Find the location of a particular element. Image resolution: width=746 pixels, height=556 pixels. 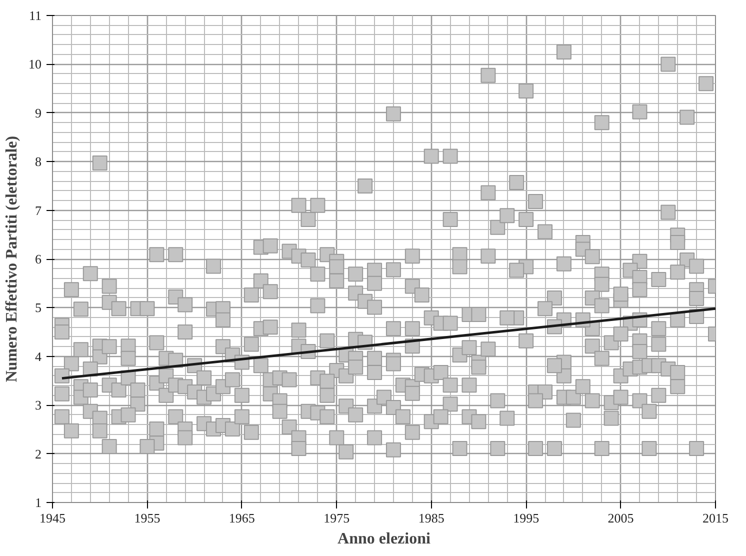

x-tick-label: 1965 is located at coordinates (241, 518).